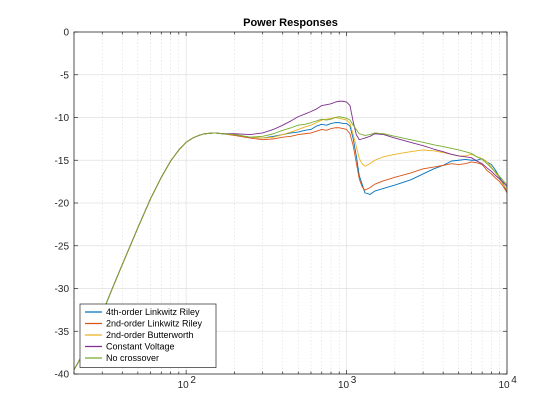 This screenshot has height=420, width=560. What do you see at coordinates (193, 380) in the screenshot?
I see `x-tick-label-exponent: 2` at bounding box center [193, 380].